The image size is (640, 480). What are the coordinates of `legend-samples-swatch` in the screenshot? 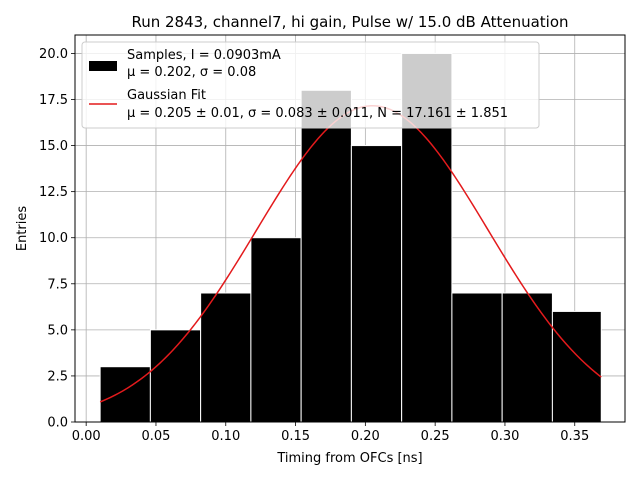 It's located at (103, 66).